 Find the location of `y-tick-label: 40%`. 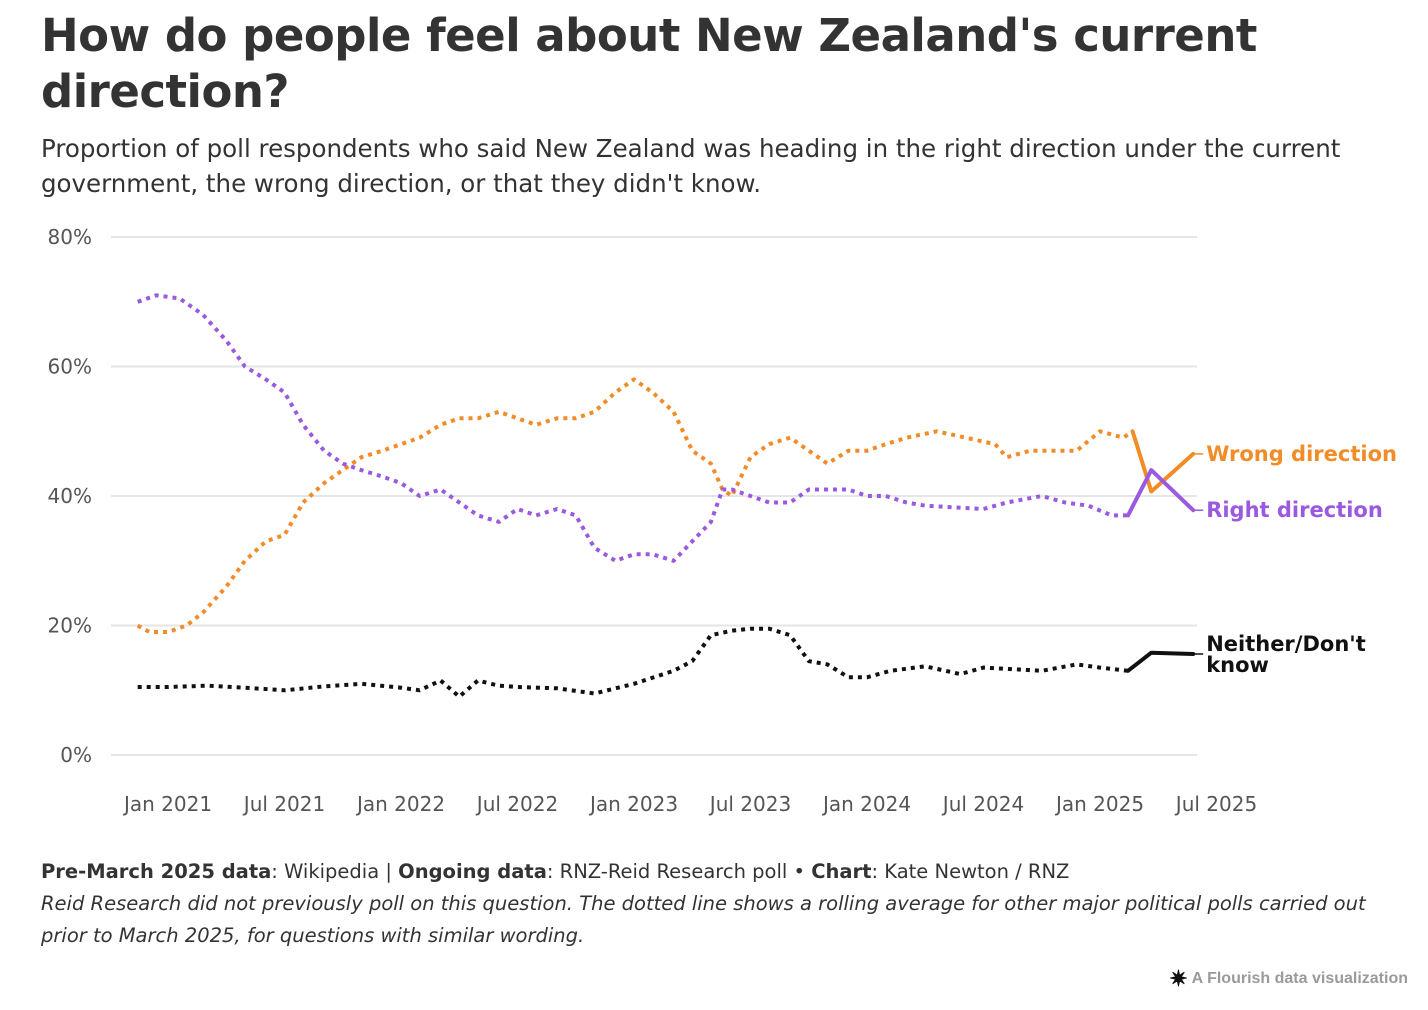

y-tick-label: 40% is located at coordinates (70, 496).